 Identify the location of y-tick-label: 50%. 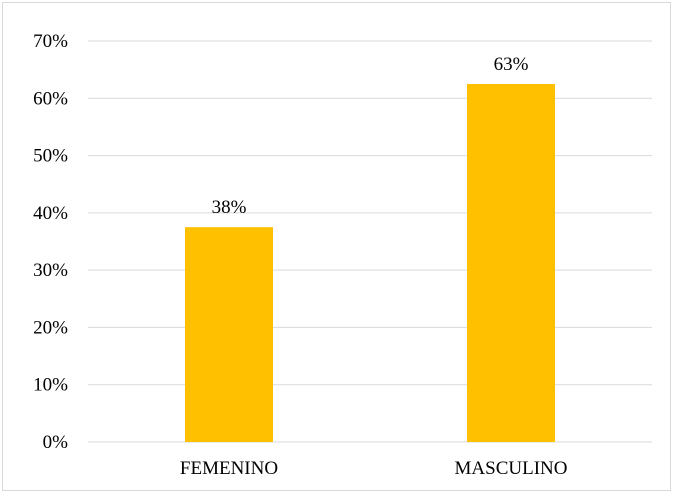
(50, 156).